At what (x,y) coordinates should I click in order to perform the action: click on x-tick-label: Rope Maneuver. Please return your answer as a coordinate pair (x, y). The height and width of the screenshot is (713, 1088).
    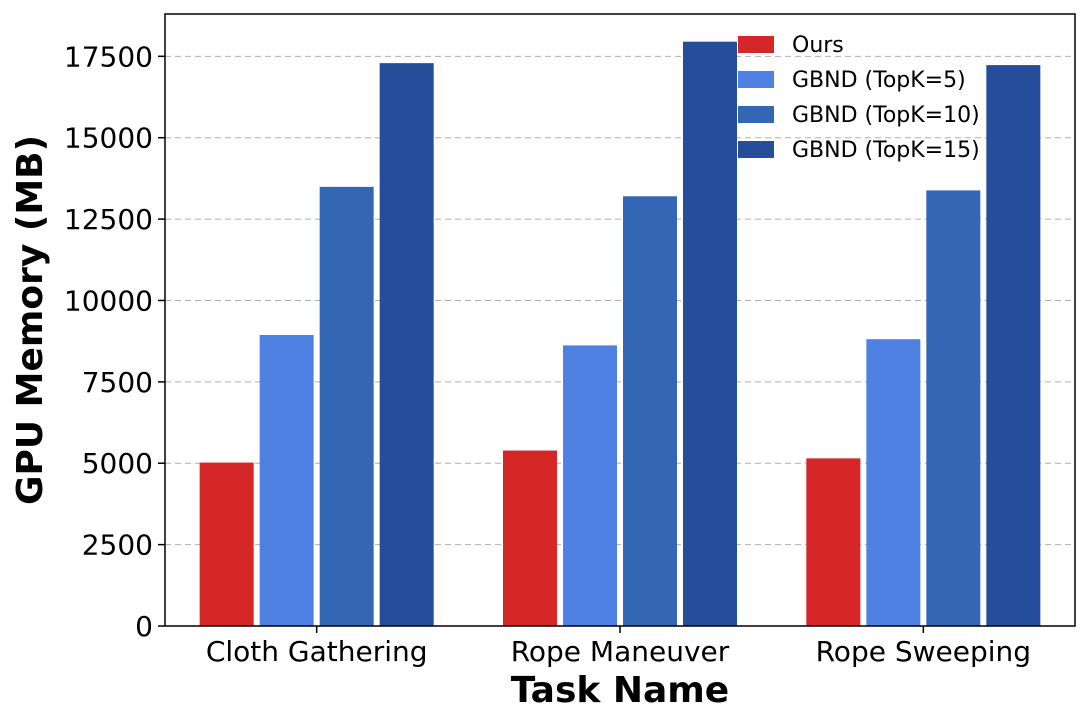
    Looking at the image, I should click on (620, 651).